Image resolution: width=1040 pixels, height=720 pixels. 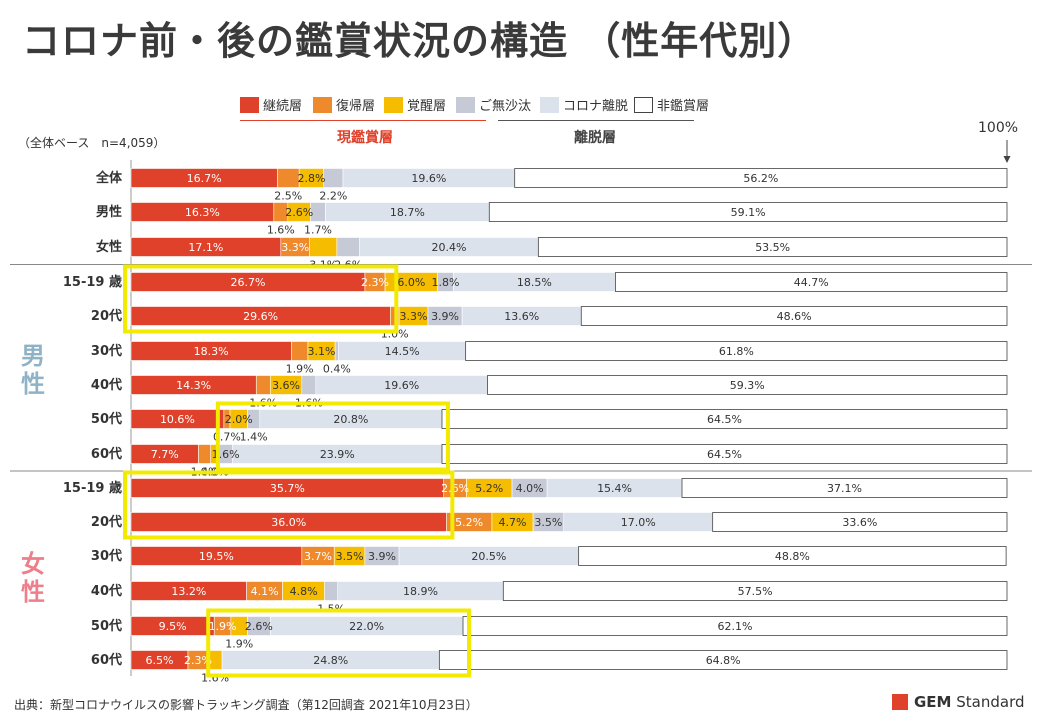 What do you see at coordinates (239, 419) in the screenshot?
I see `data-label: 2.0%` at bounding box center [239, 419].